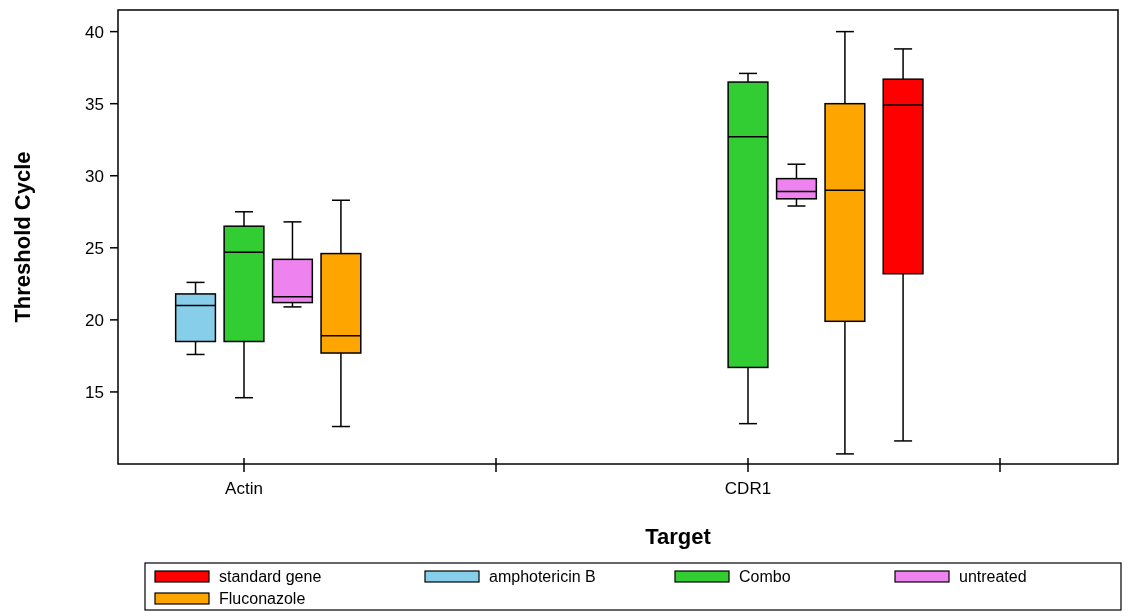  Describe the element at coordinates (94, 248) in the screenshot. I see `y-tick-label: 25` at that location.